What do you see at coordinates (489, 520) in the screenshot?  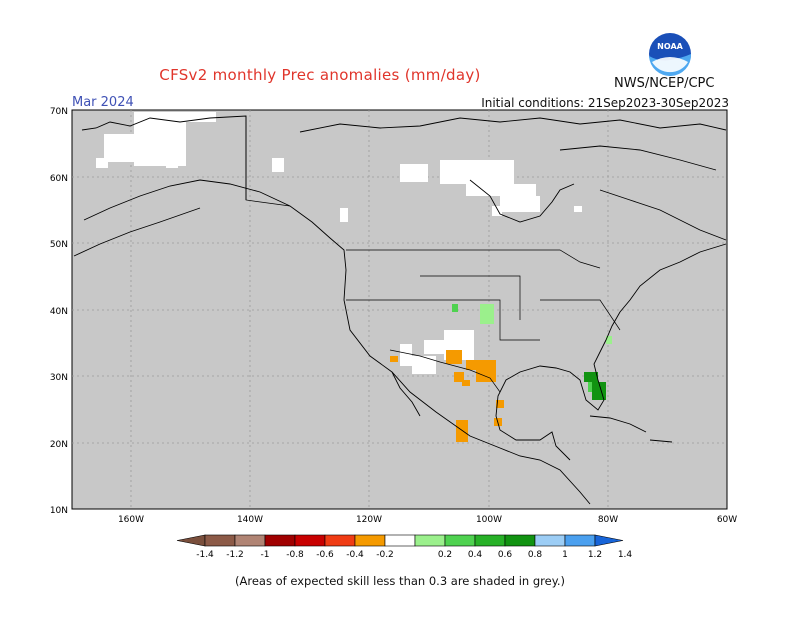 I see `lon-label-100W: 100W` at bounding box center [489, 520].